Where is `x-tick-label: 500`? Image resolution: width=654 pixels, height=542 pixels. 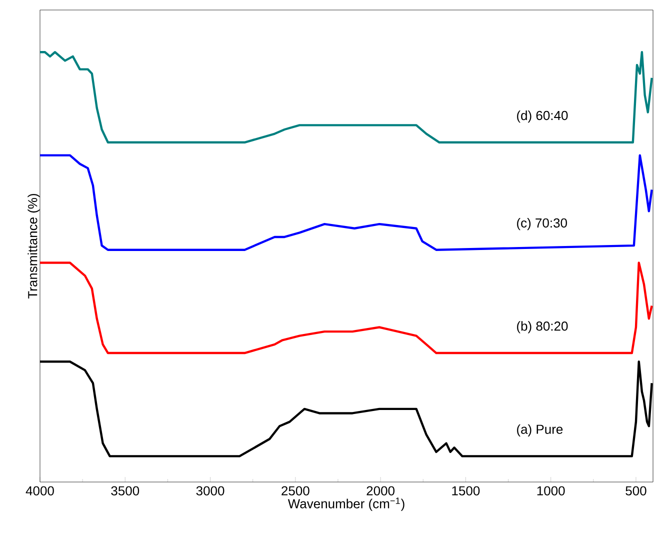
x-tick-label: 500 is located at coordinates (636, 491).